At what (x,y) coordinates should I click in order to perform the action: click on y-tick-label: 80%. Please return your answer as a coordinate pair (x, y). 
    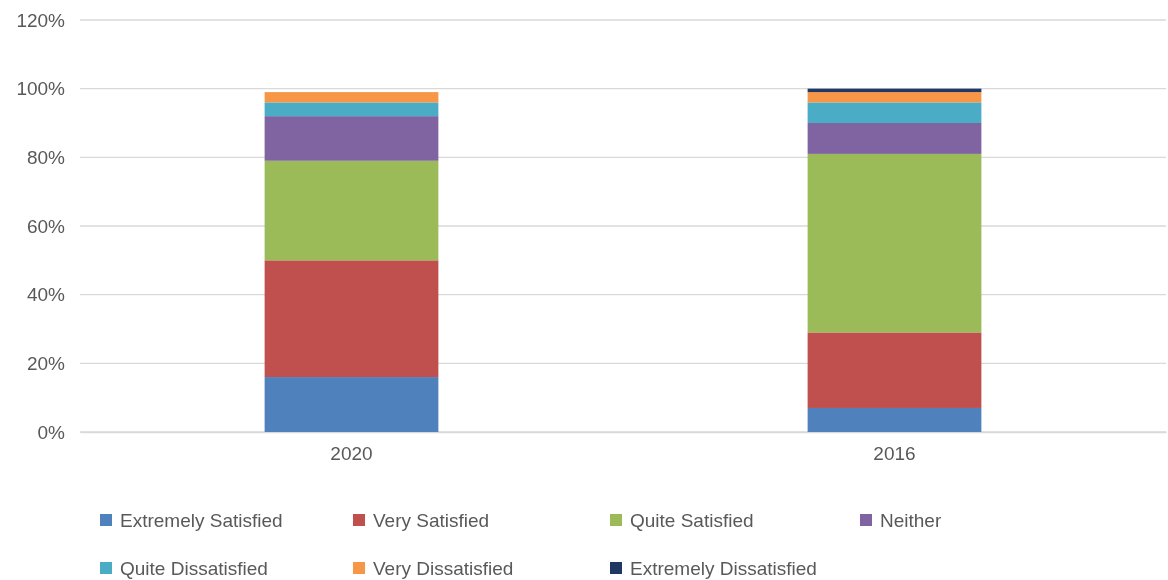
    Looking at the image, I should click on (46, 157).